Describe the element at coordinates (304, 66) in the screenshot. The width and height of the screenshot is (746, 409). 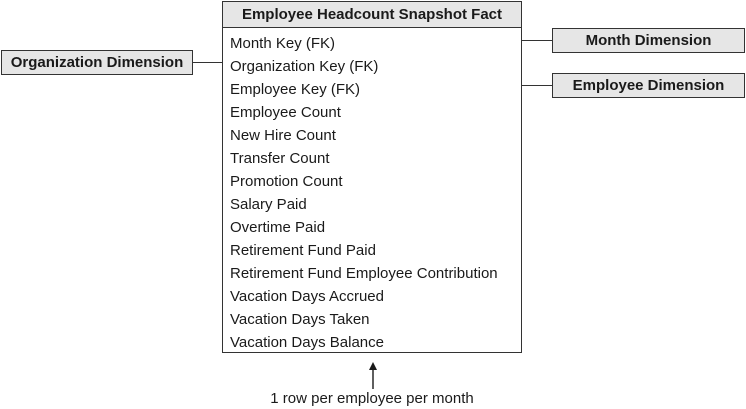
I see `fact-field: Organization Key (FK)` at that location.